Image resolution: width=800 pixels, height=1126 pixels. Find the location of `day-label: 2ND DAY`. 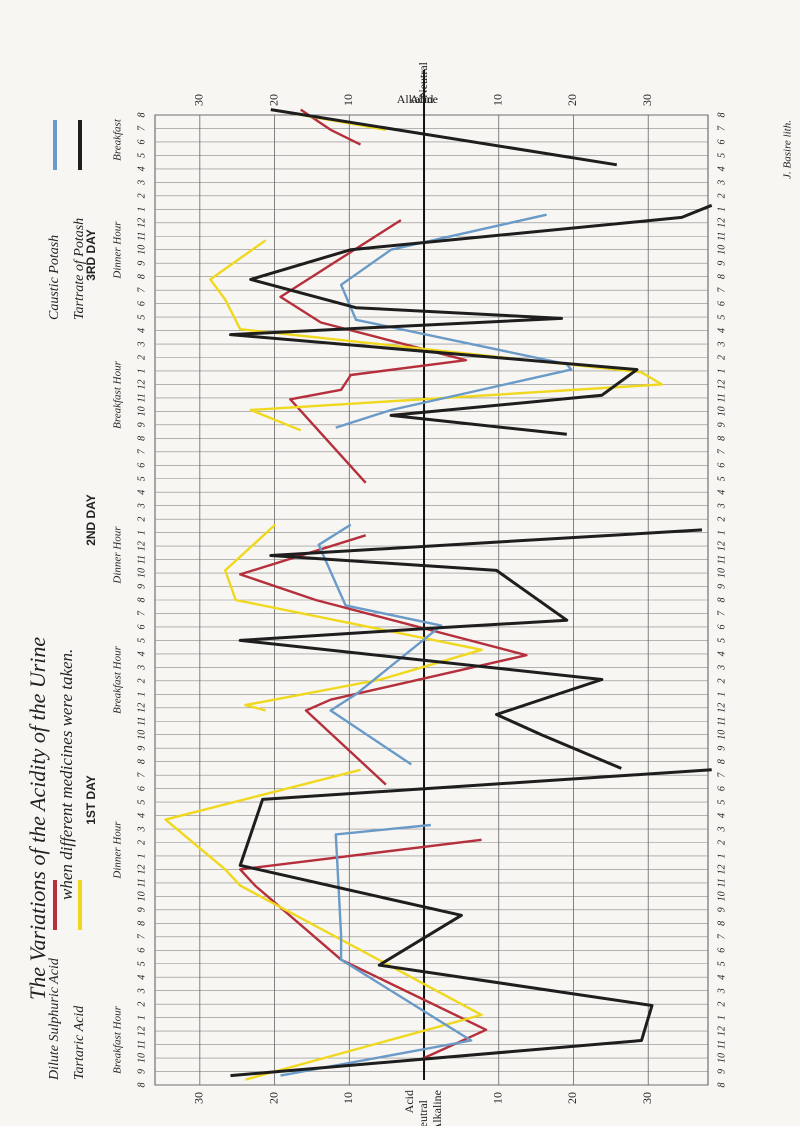

day-label: 2ND DAY is located at coordinates (91, 520).